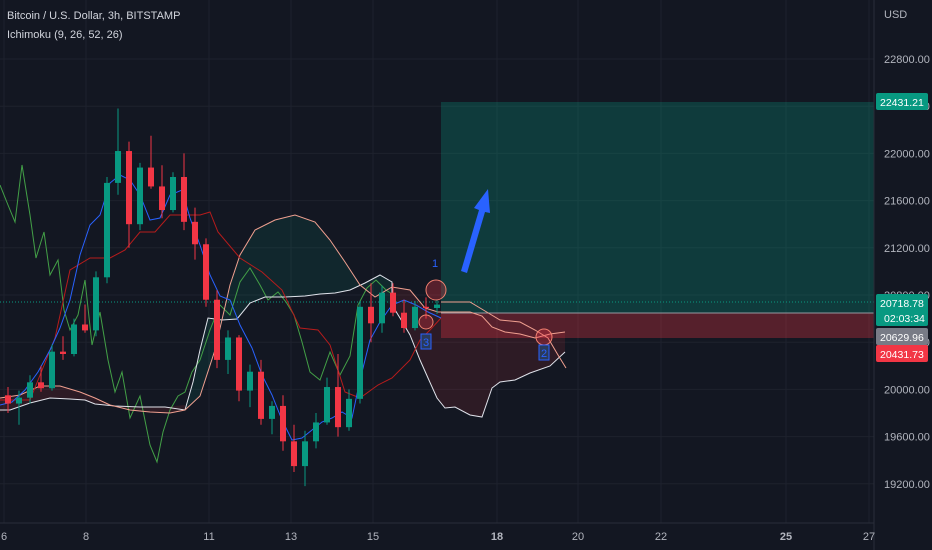 The height and width of the screenshot is (550, 932). I want to click on price-tick-label: 21600.00, so click(907, 202).